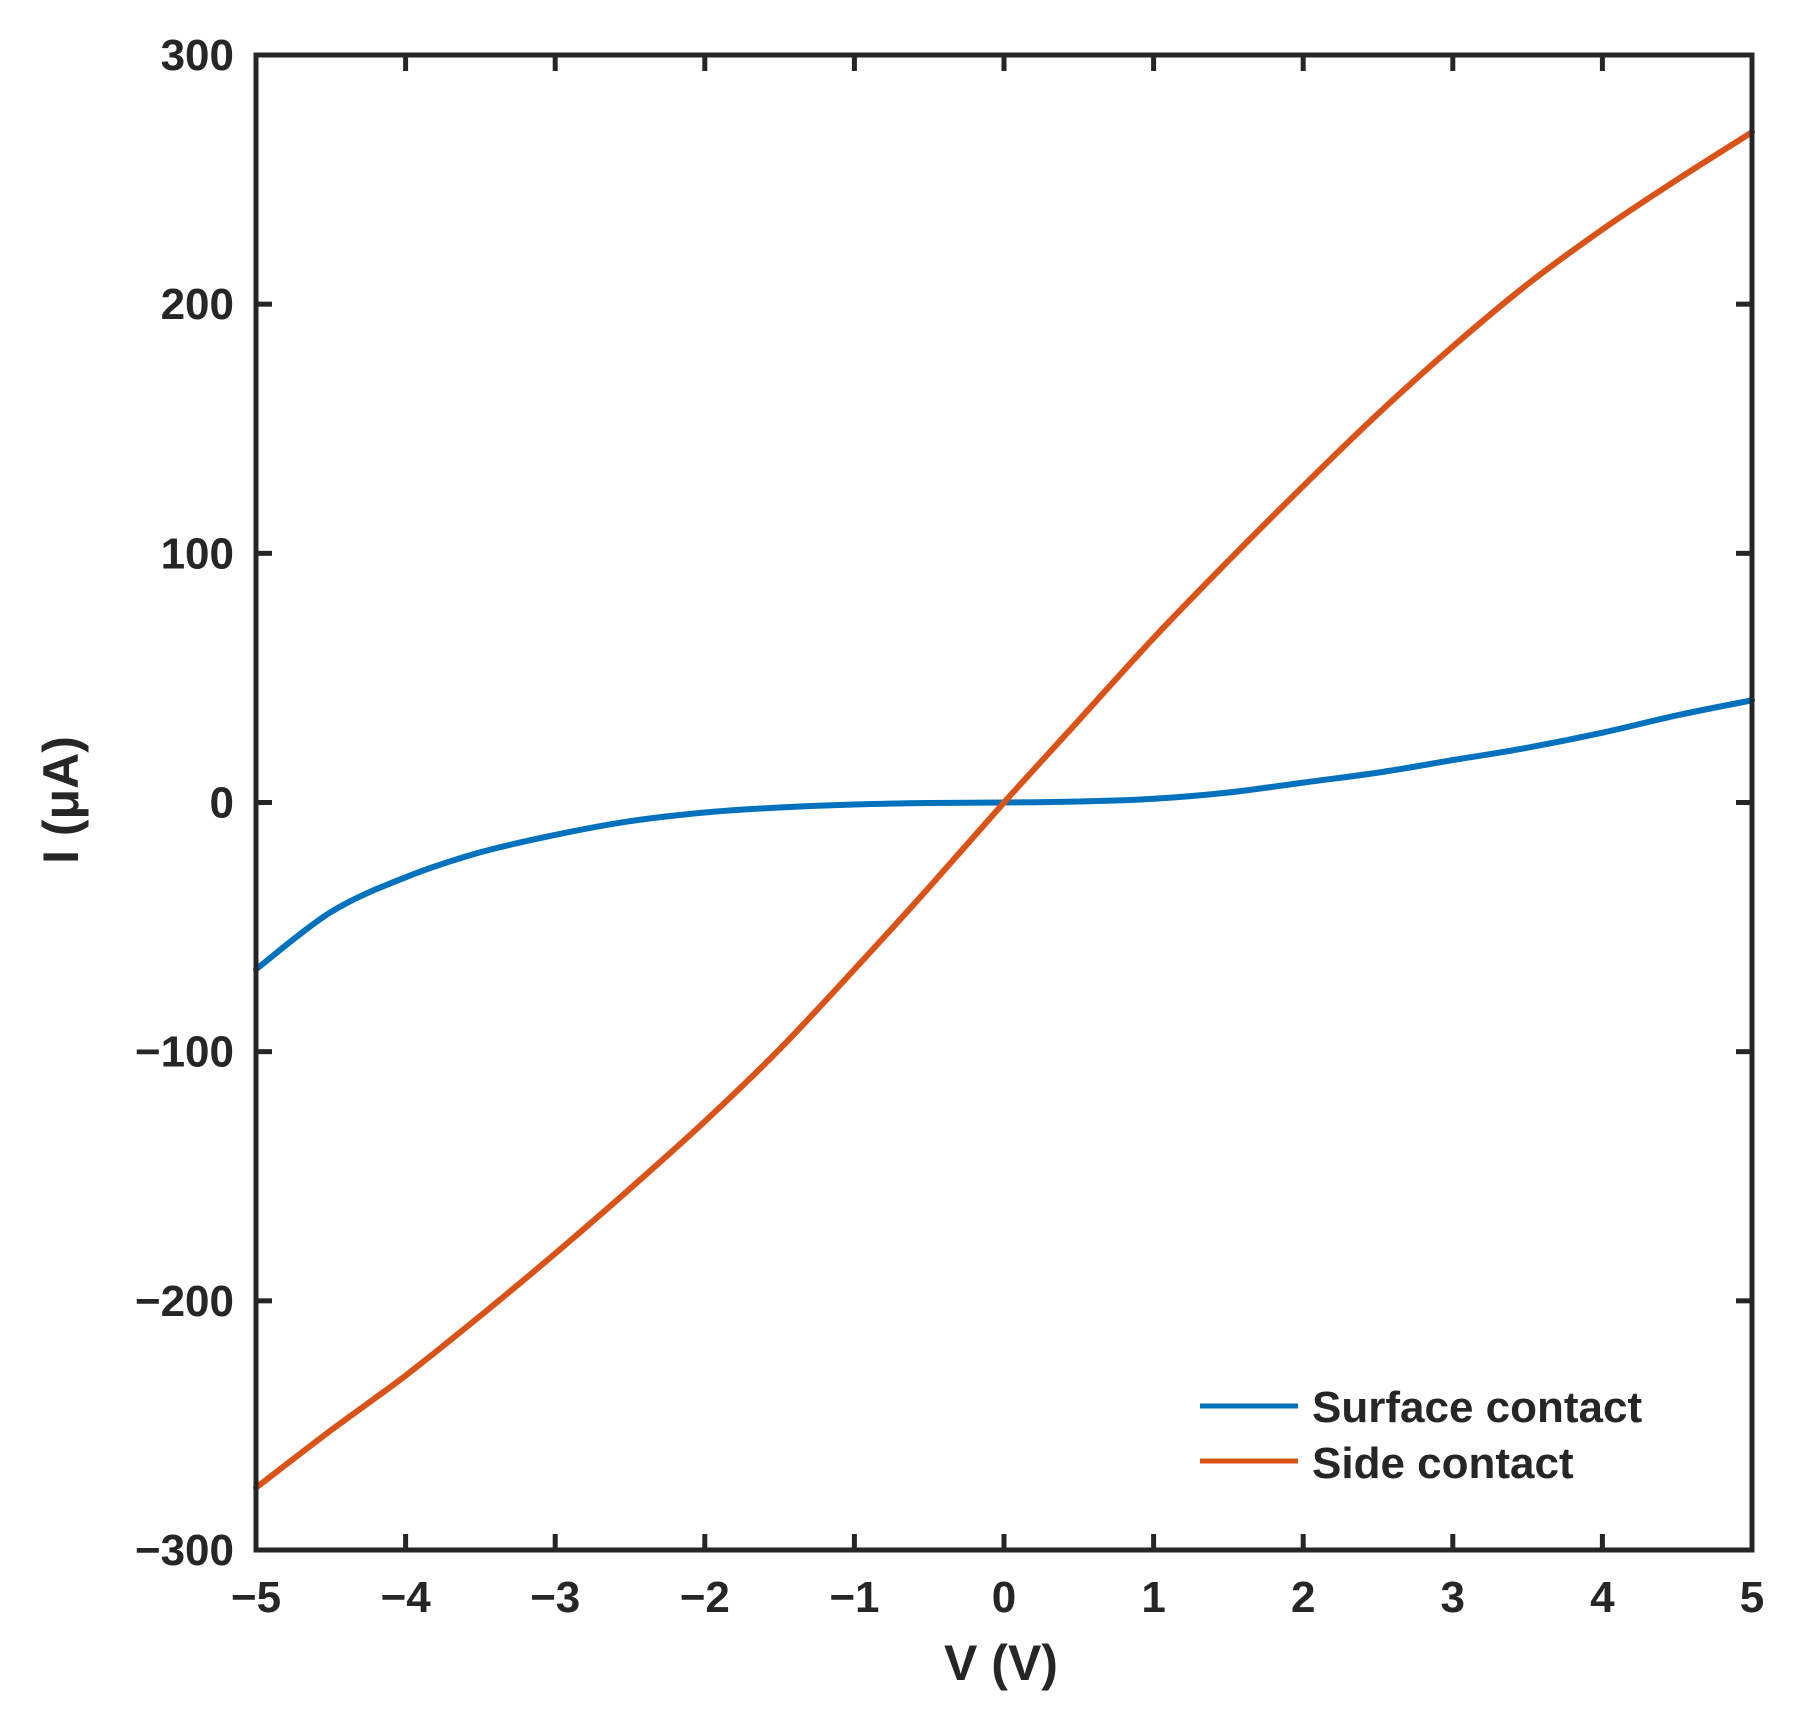  I want to click on x-tick-label: 3, so click(1453, 1597).